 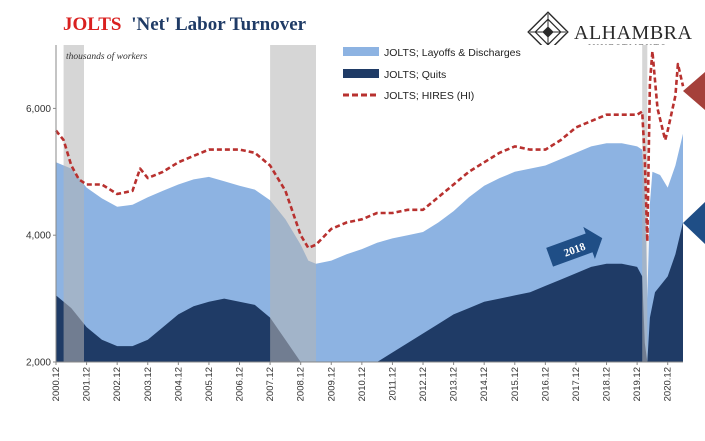 What do you see at coordinates (148, 384) in the screenshot?
I see `x-tick-label: 2003.12` at bounding box center [148, 384].